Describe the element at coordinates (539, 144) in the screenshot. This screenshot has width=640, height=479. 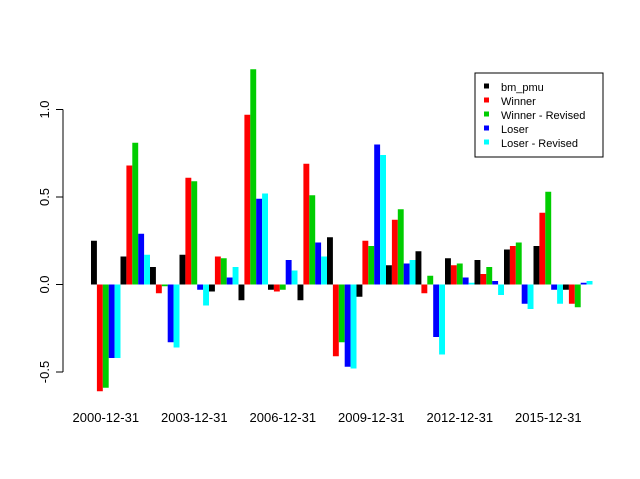
I see `legend-label: Loser - Revised` at that location.